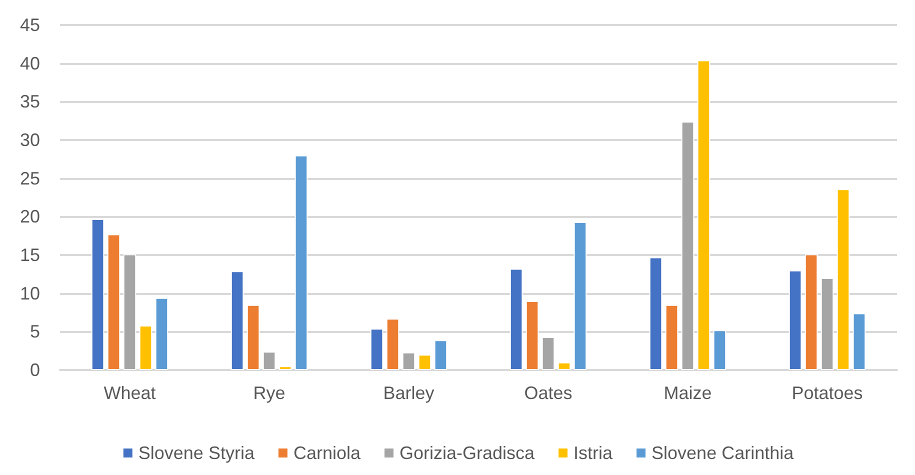  What do you see at coordinates (30, 140) in the screenshot?
I see `y-tick-label: 30` at bounding box center [30, 140].